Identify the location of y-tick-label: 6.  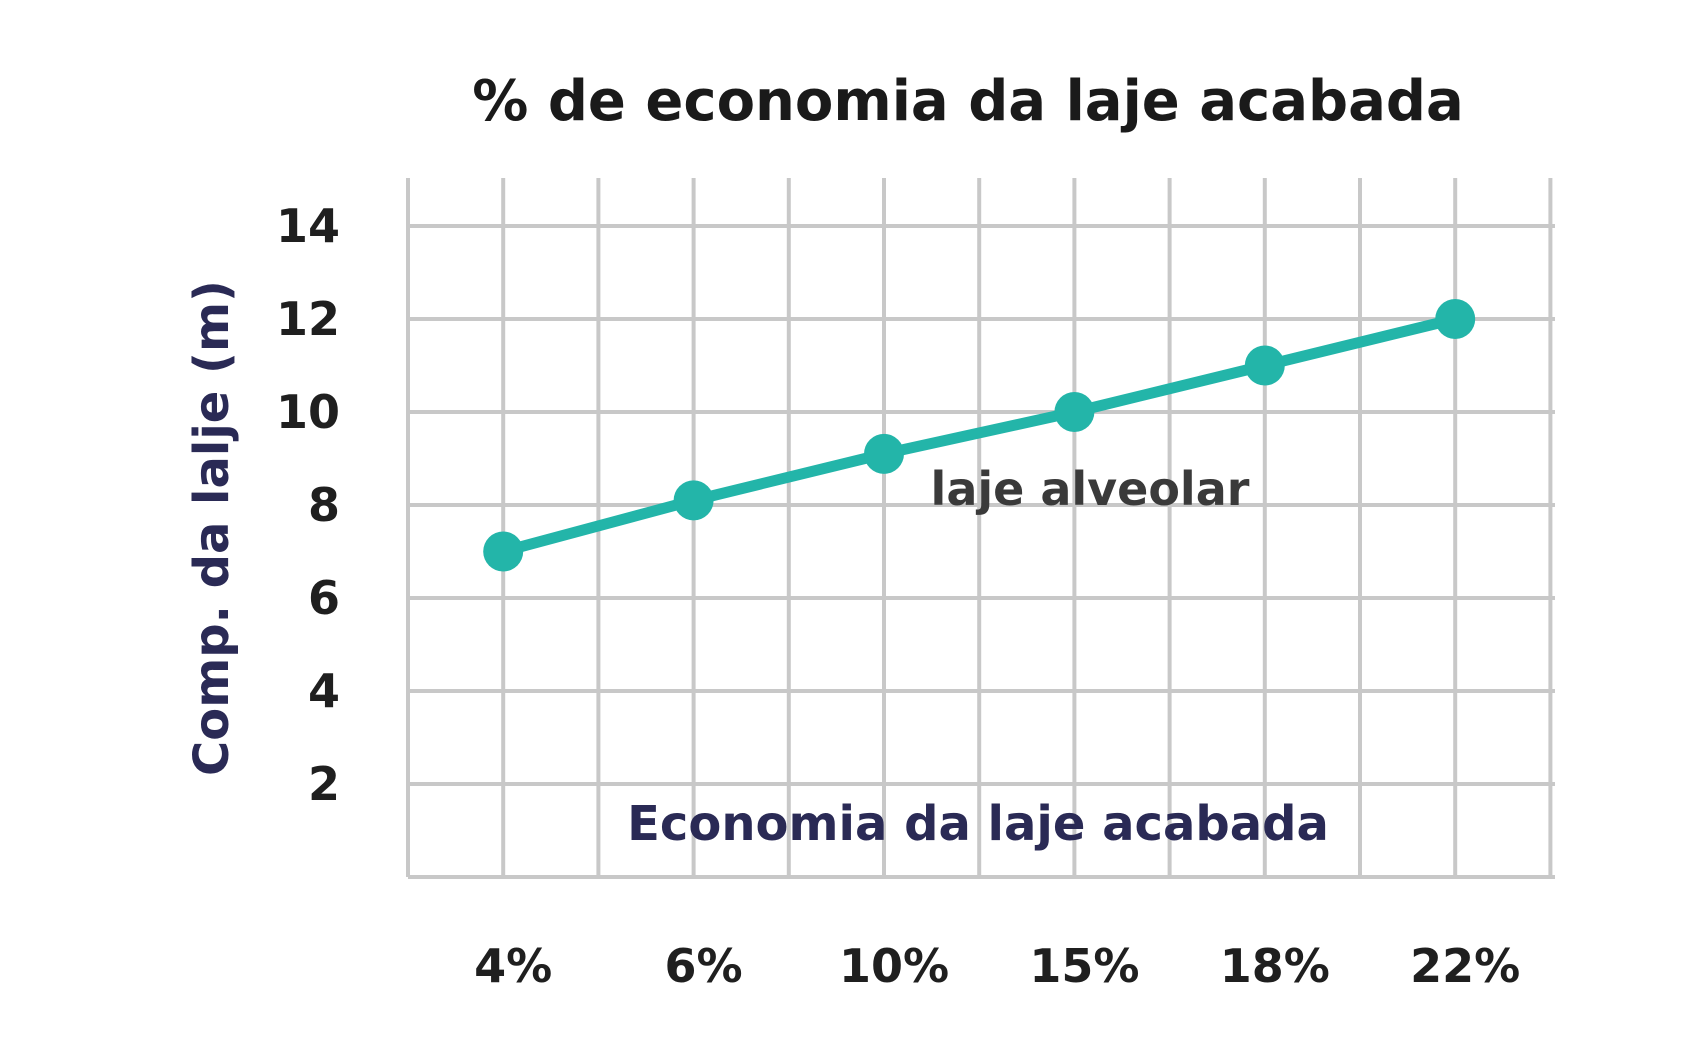
(324, 598).